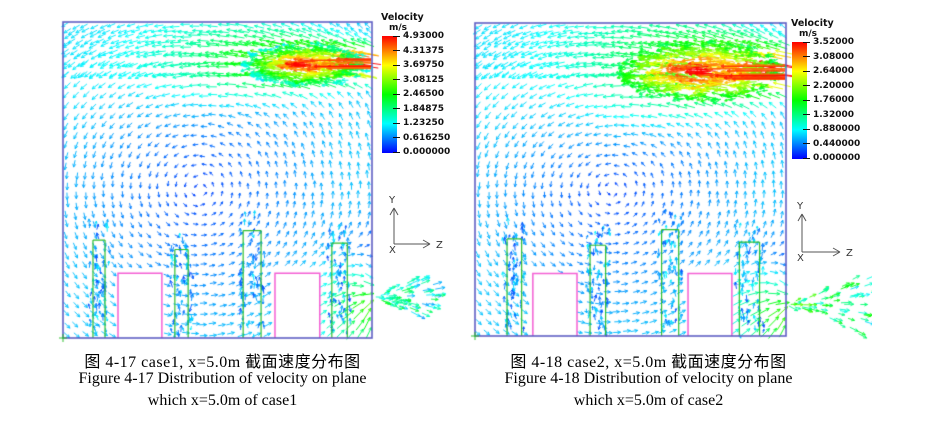 Image resolution: width=939 pixels, height=442 pixels. I want to click on legend-tick: 3.69750, so click(418, 65).